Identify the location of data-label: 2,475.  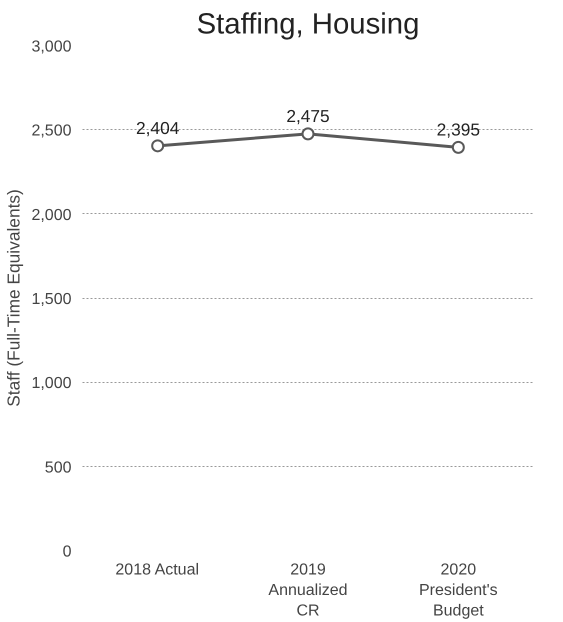
(308, 116).